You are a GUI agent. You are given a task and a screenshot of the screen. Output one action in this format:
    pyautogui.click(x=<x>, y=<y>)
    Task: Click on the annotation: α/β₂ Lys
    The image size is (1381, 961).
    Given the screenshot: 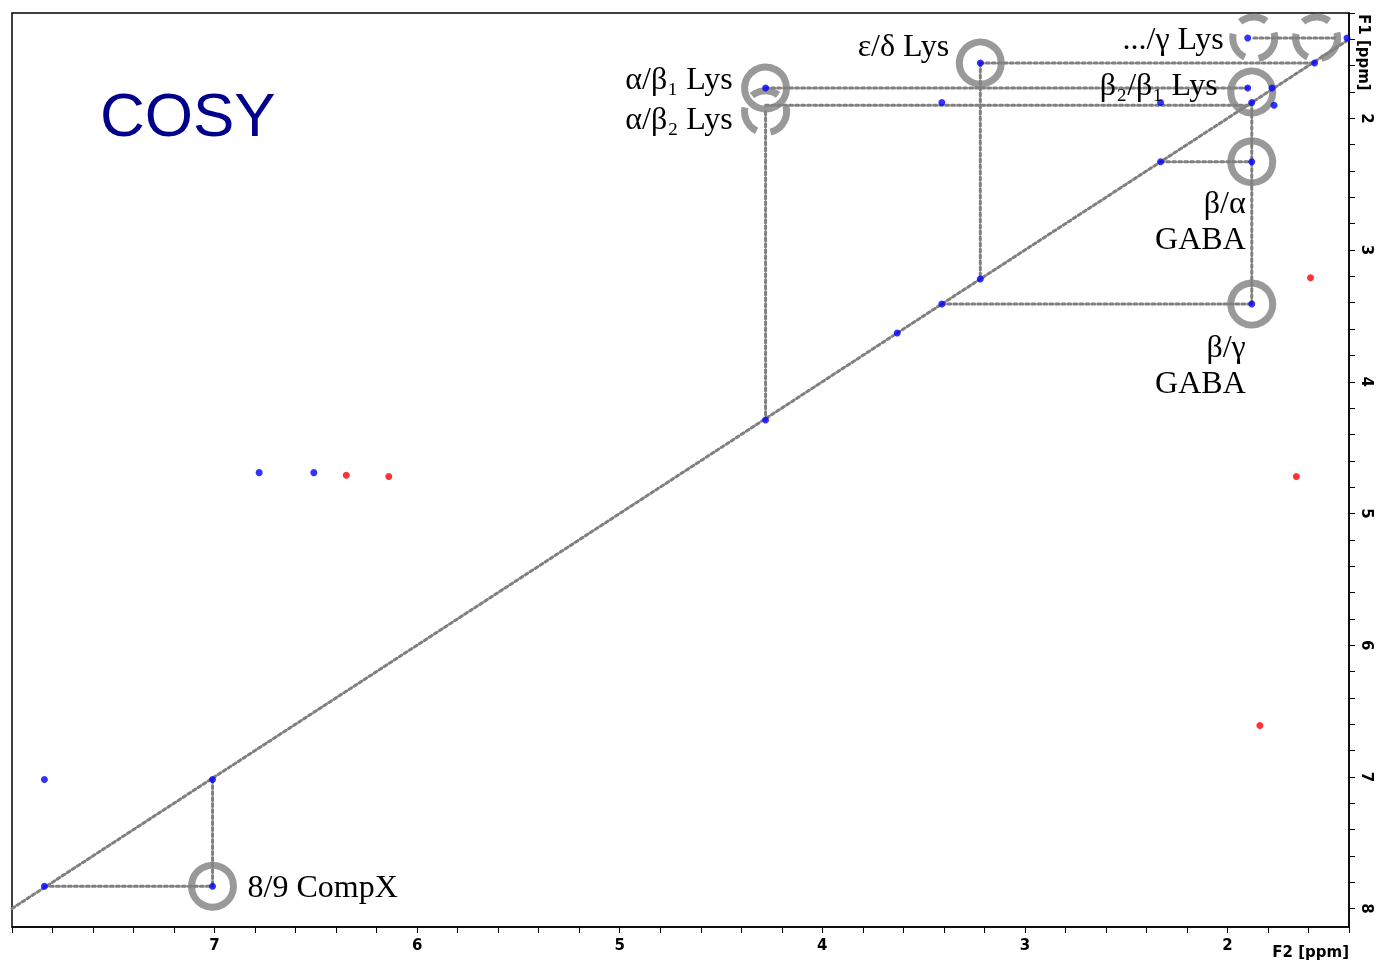 What is the action you would take?
    pyautogui.click(x=679, y=117)
    